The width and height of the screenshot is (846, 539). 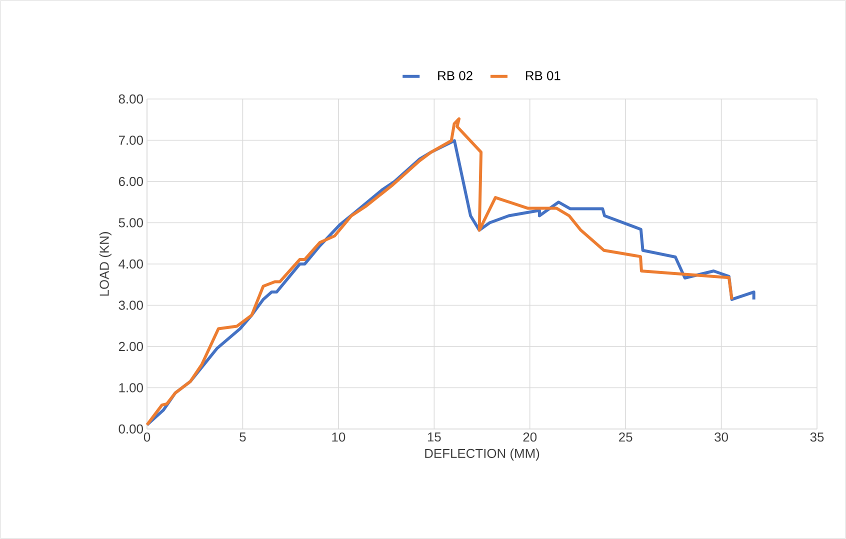 I want to click on legend-label: RB 02, so click(x=455, y=75).